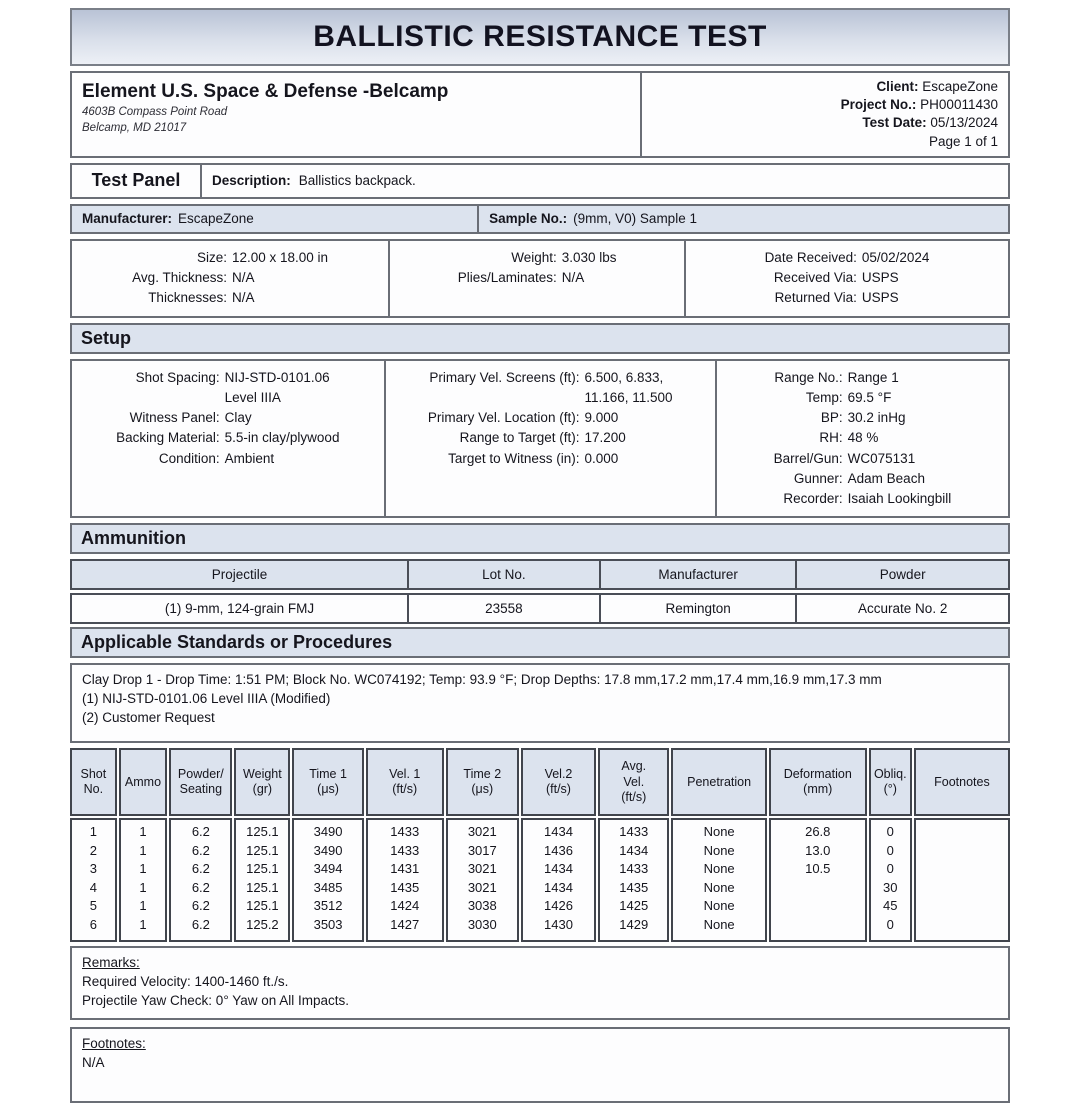 The width and height of the screenshot is (1080, 1103). I want to click on column-header: Ammo, so click(143, 782).